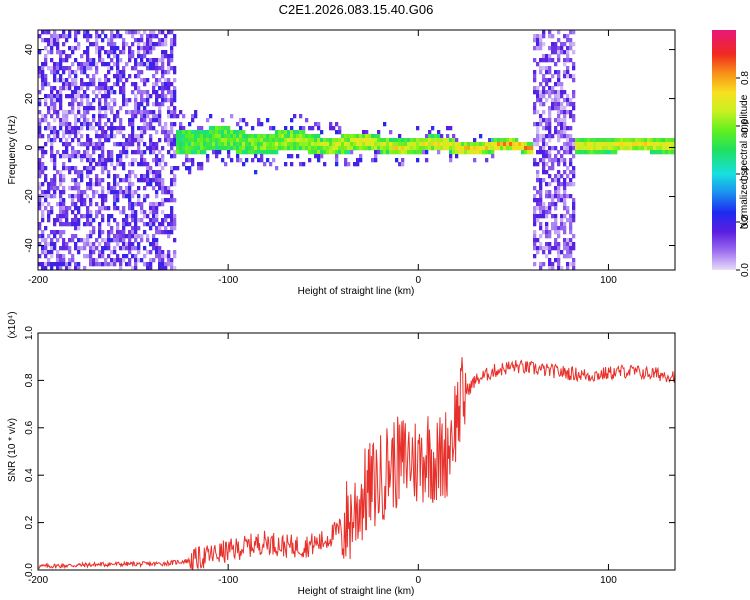 This screenshot has width=750, height=600. Describe the element at coordinates (745, 78) in the screenshot. I see `colorbar-tick-label: 0.8` at that location.